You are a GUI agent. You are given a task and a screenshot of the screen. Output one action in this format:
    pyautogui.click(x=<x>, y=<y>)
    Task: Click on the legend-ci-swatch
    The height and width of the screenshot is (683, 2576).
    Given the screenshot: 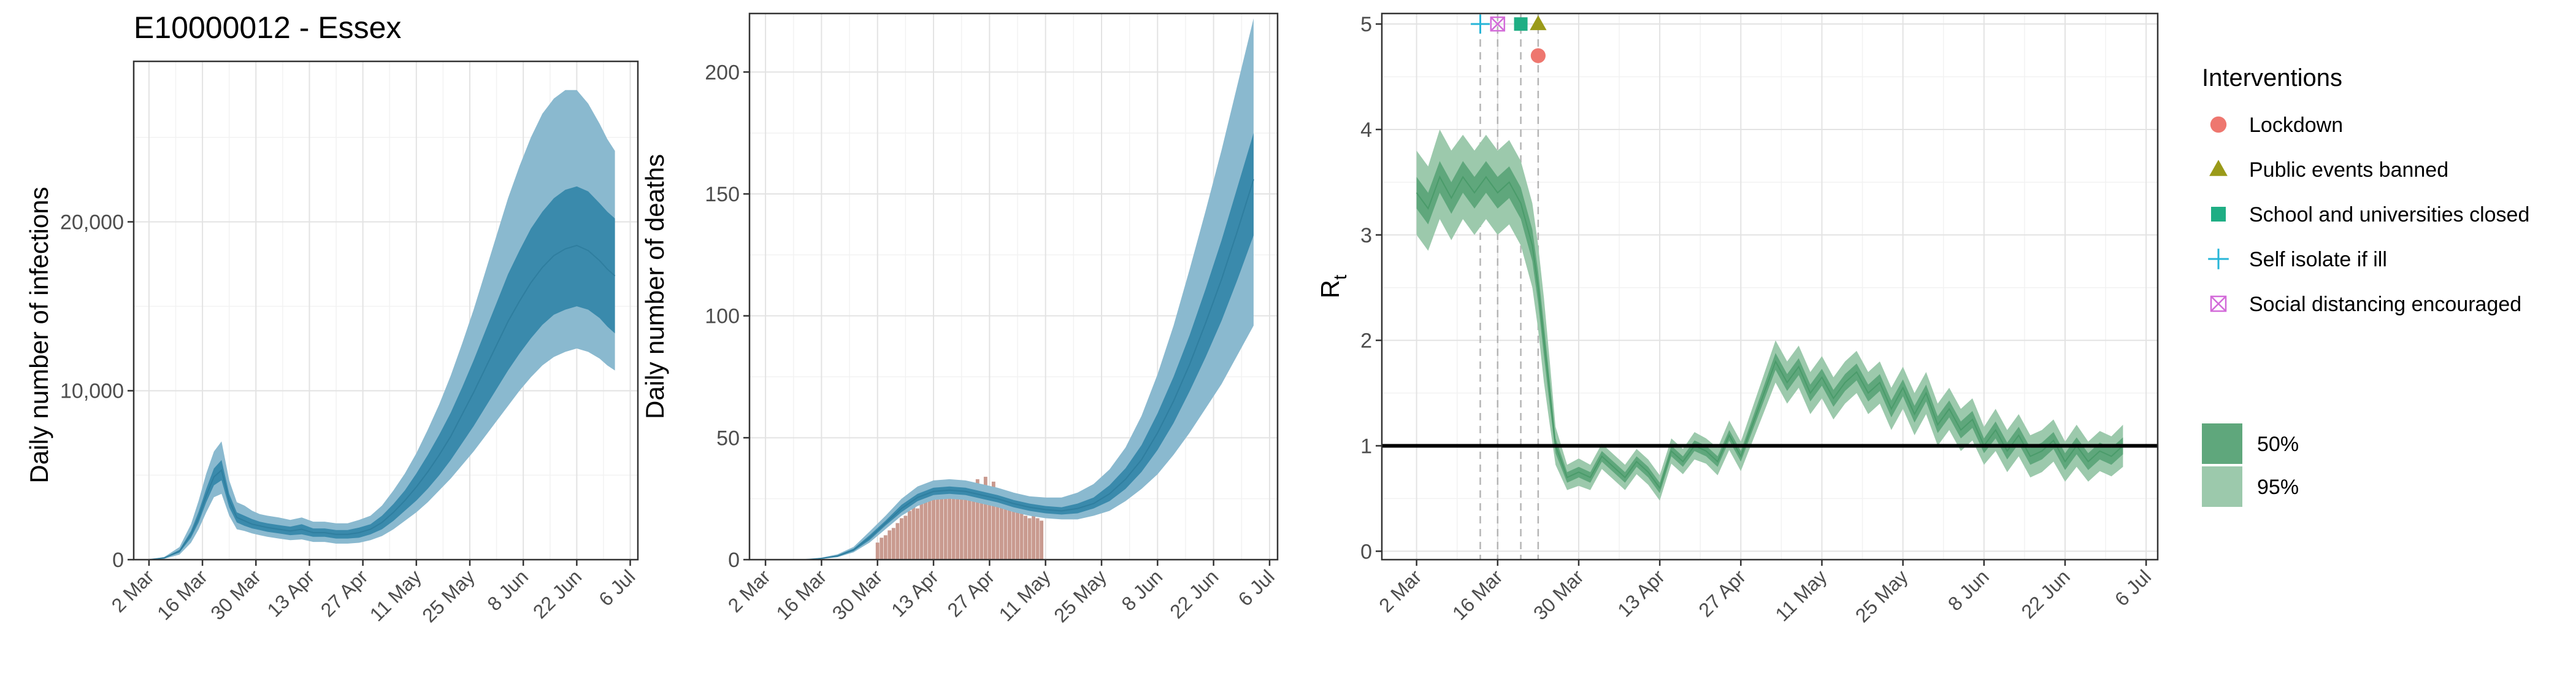 What is the action you would take?
    pyautogui.click(x=2222, y=486)
    